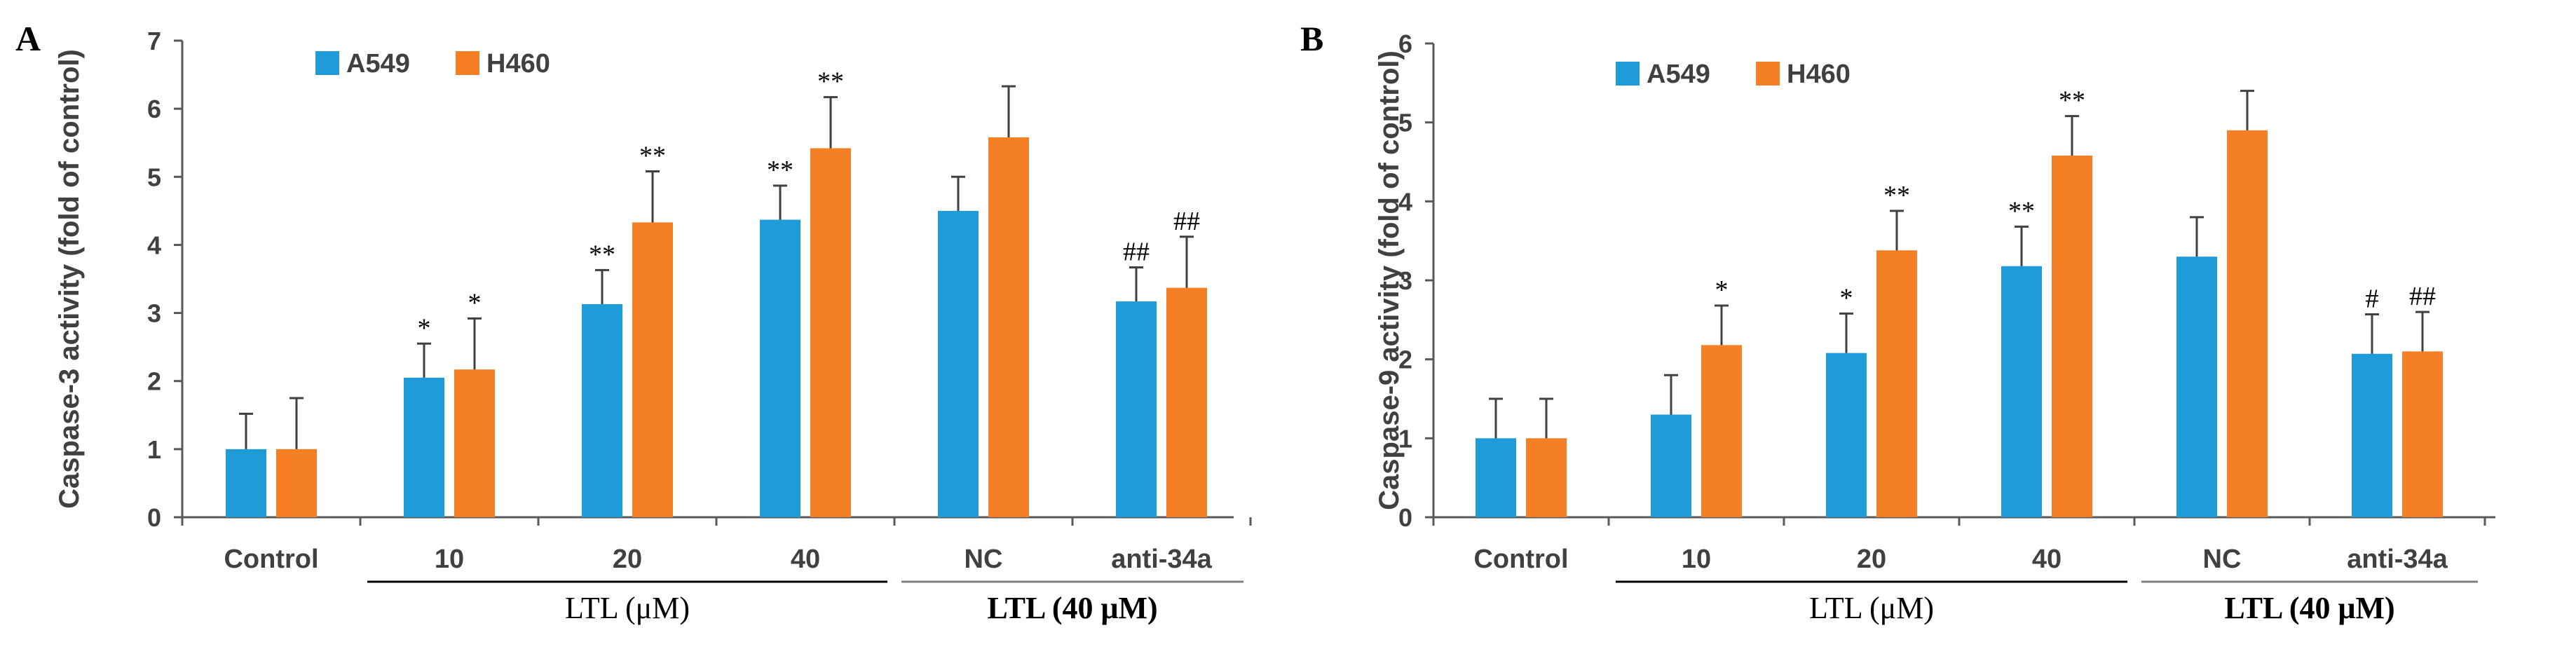 Image resolution: width=2576 pixels, height=649 pixels. What do you see at coordinates (28, 38) in the screenshot?
I see `panel-letter: A` at bounding box center [28, 38].